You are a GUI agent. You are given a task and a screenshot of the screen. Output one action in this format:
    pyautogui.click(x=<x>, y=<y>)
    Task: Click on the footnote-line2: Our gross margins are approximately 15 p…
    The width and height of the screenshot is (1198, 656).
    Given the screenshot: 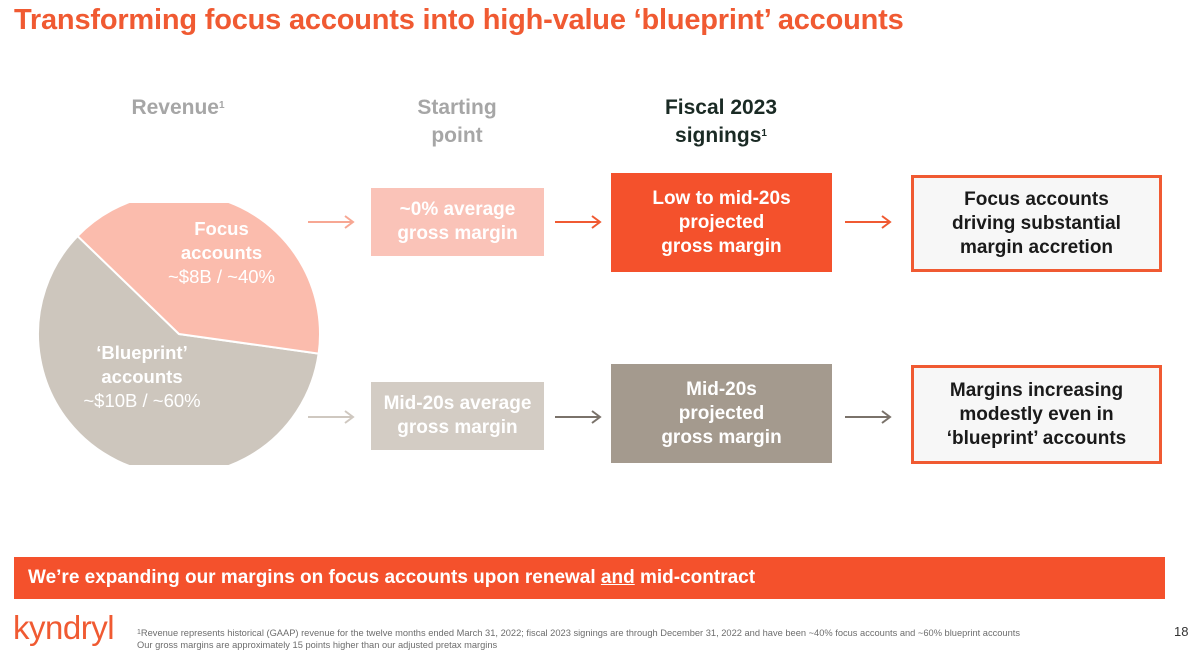 What is the action you would take?
    pyautogui.click(x=317, y=645)
    